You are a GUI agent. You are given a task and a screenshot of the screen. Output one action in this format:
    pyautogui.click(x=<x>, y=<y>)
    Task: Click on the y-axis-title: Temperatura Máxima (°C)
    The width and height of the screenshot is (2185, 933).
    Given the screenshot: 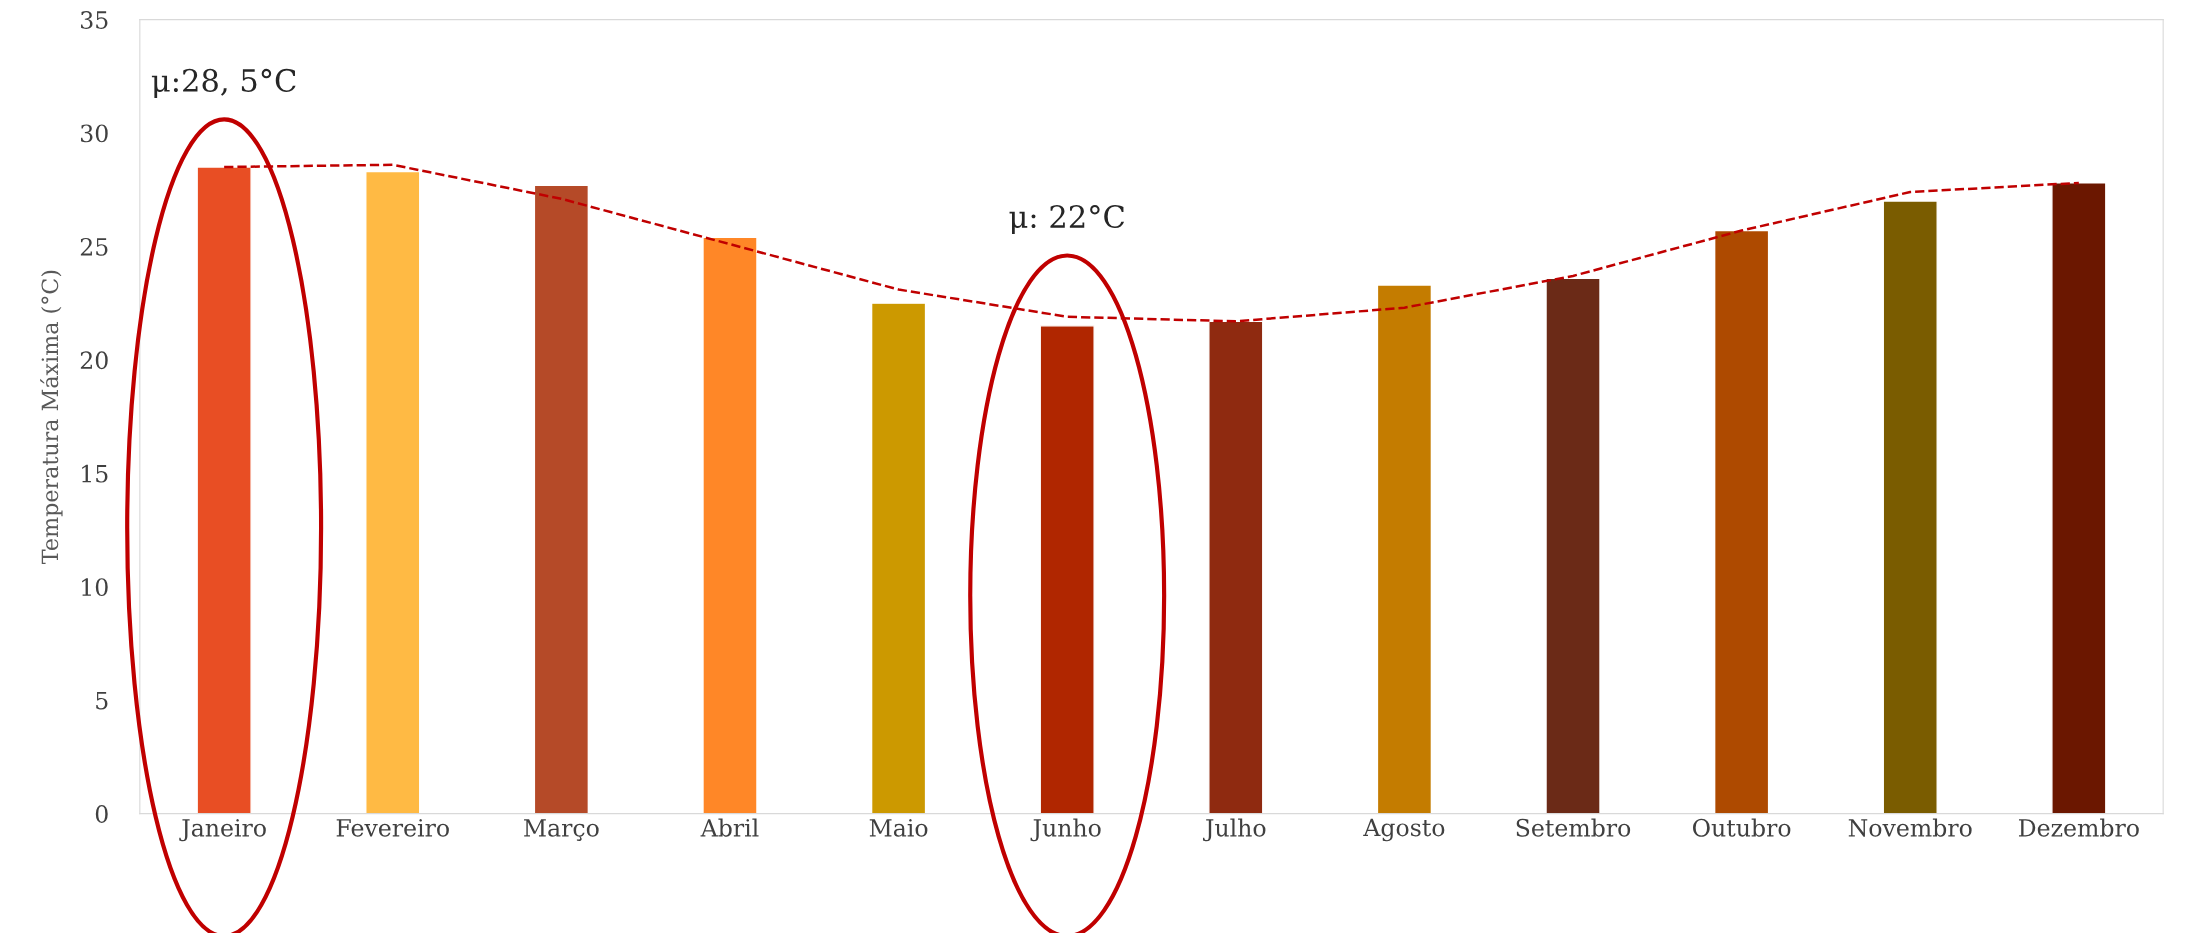 What is the action you would take?
    pyautogui.click(x=51, y=417)
    